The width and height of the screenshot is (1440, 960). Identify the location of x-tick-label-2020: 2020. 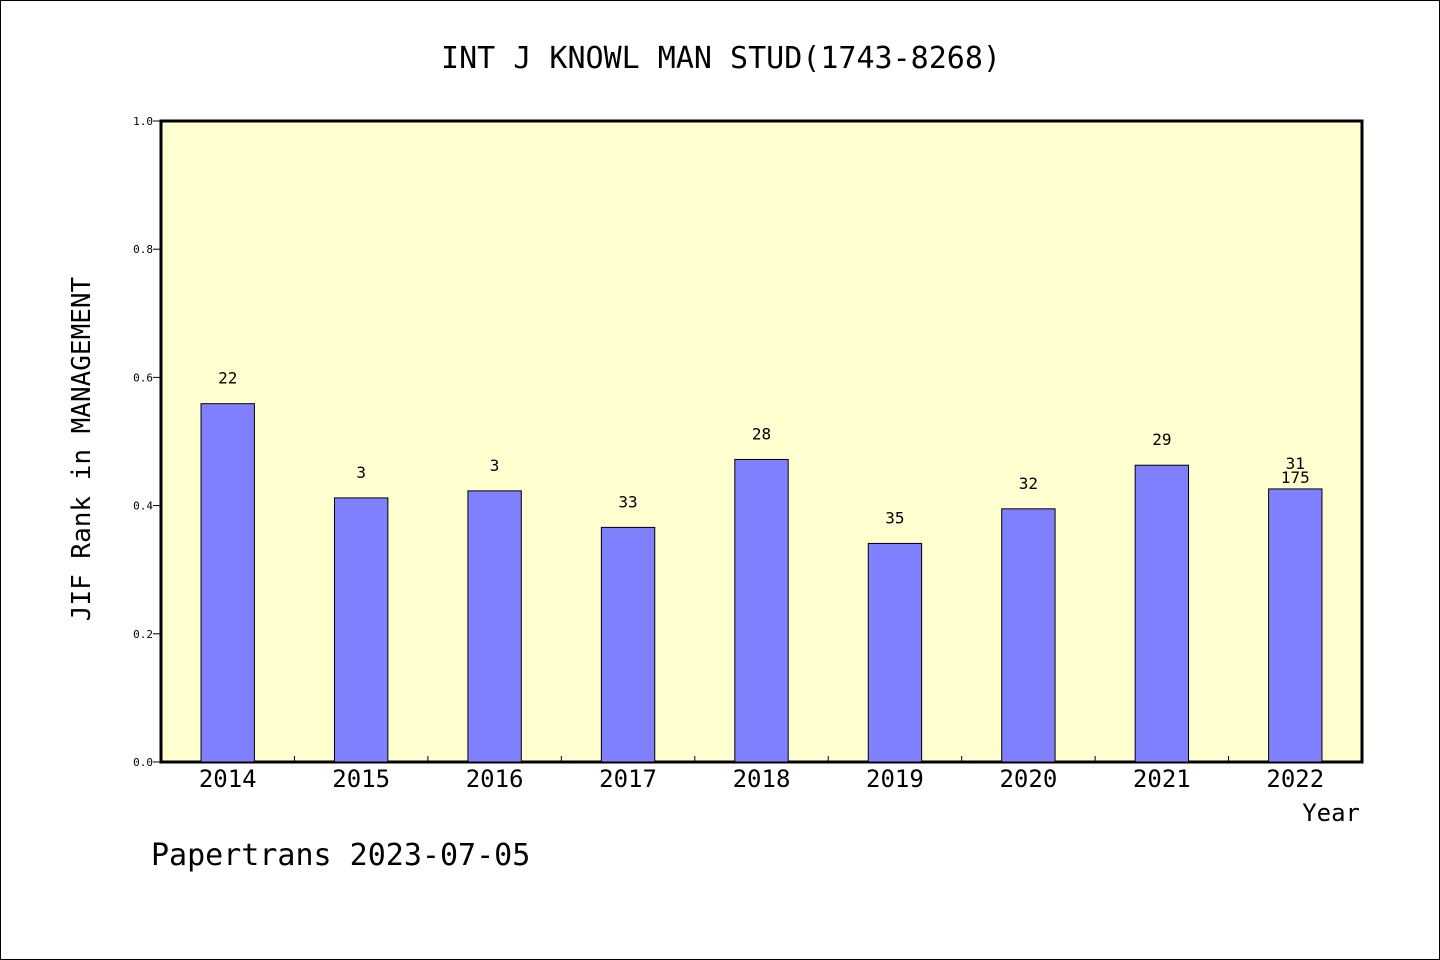
(1028, 779).